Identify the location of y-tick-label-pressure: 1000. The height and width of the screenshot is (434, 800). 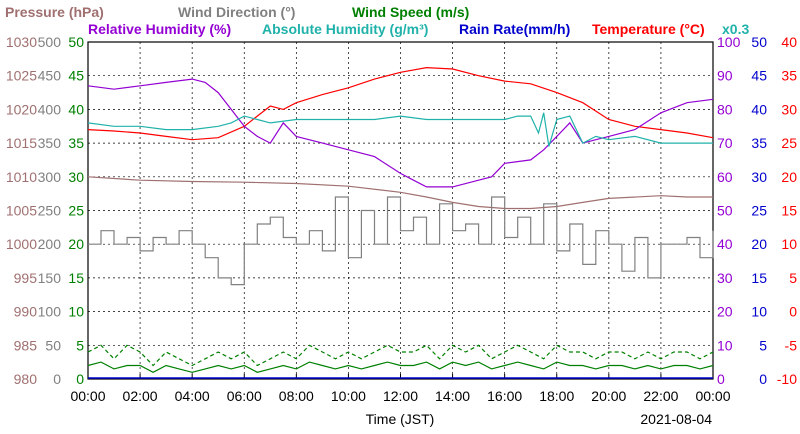
(21, 244).